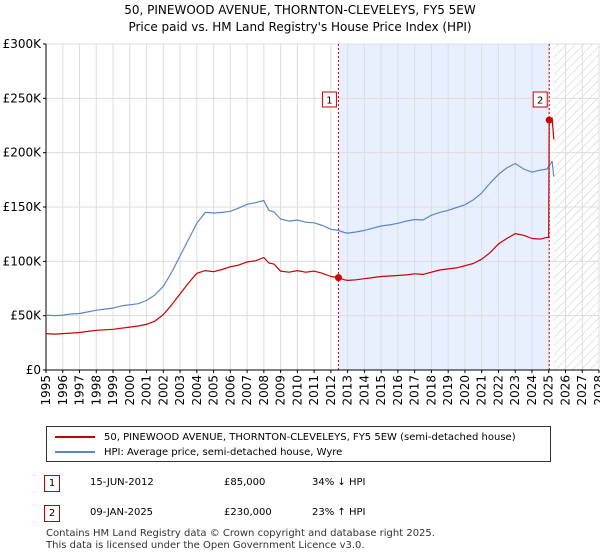 This screenshot has width=600, height=560. I want to click on x-tick-label: 2014, so click(364, 390).